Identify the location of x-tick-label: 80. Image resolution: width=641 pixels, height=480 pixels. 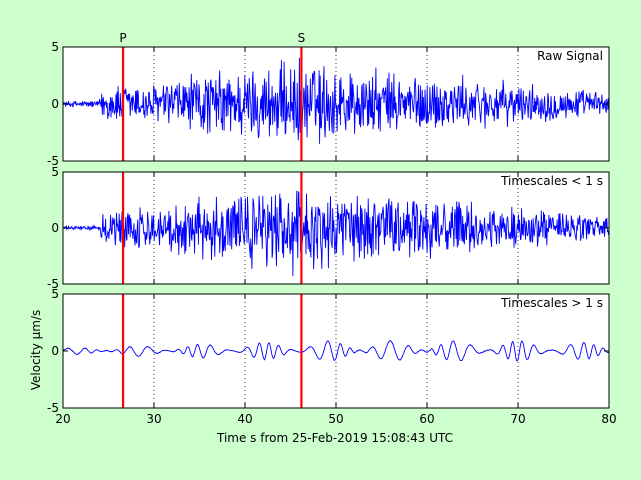
(608, 419).